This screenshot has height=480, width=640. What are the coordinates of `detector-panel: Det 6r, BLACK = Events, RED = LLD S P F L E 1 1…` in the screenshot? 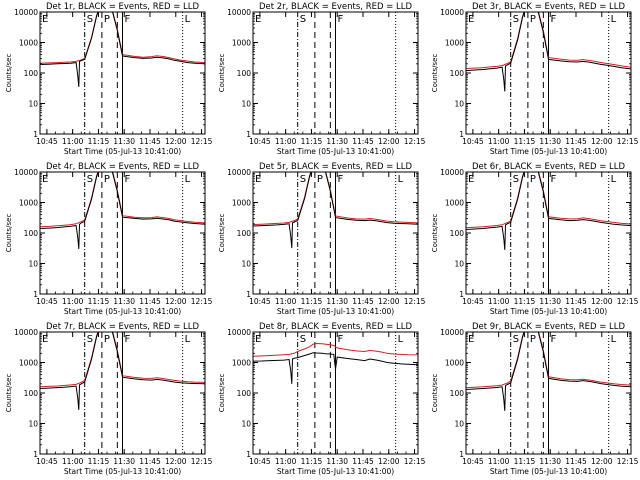 It's located at (532, 240).